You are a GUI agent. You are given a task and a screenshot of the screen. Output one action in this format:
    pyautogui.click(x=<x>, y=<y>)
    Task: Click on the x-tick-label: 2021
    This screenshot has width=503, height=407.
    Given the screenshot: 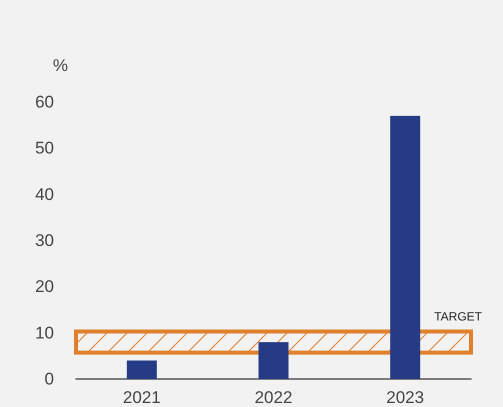 What is the action you would take?
    pyautogui.click(x=141, y=397)
    